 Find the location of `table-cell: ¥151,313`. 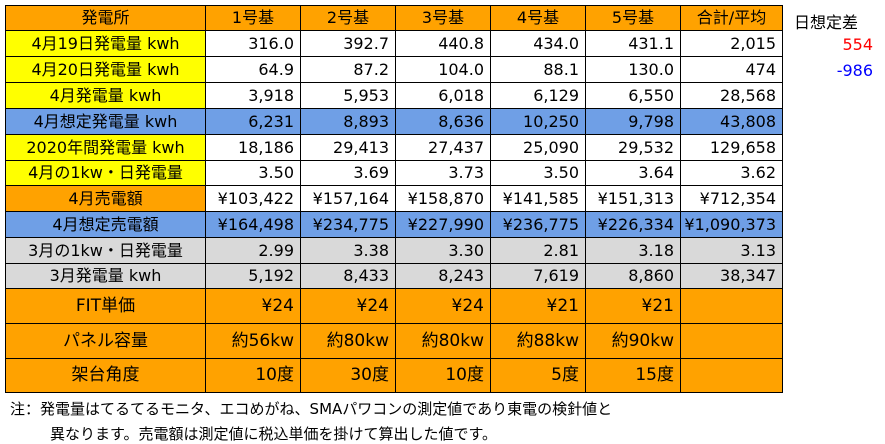

table-cell: ¥151,313 is located at coordinates (633, 198).